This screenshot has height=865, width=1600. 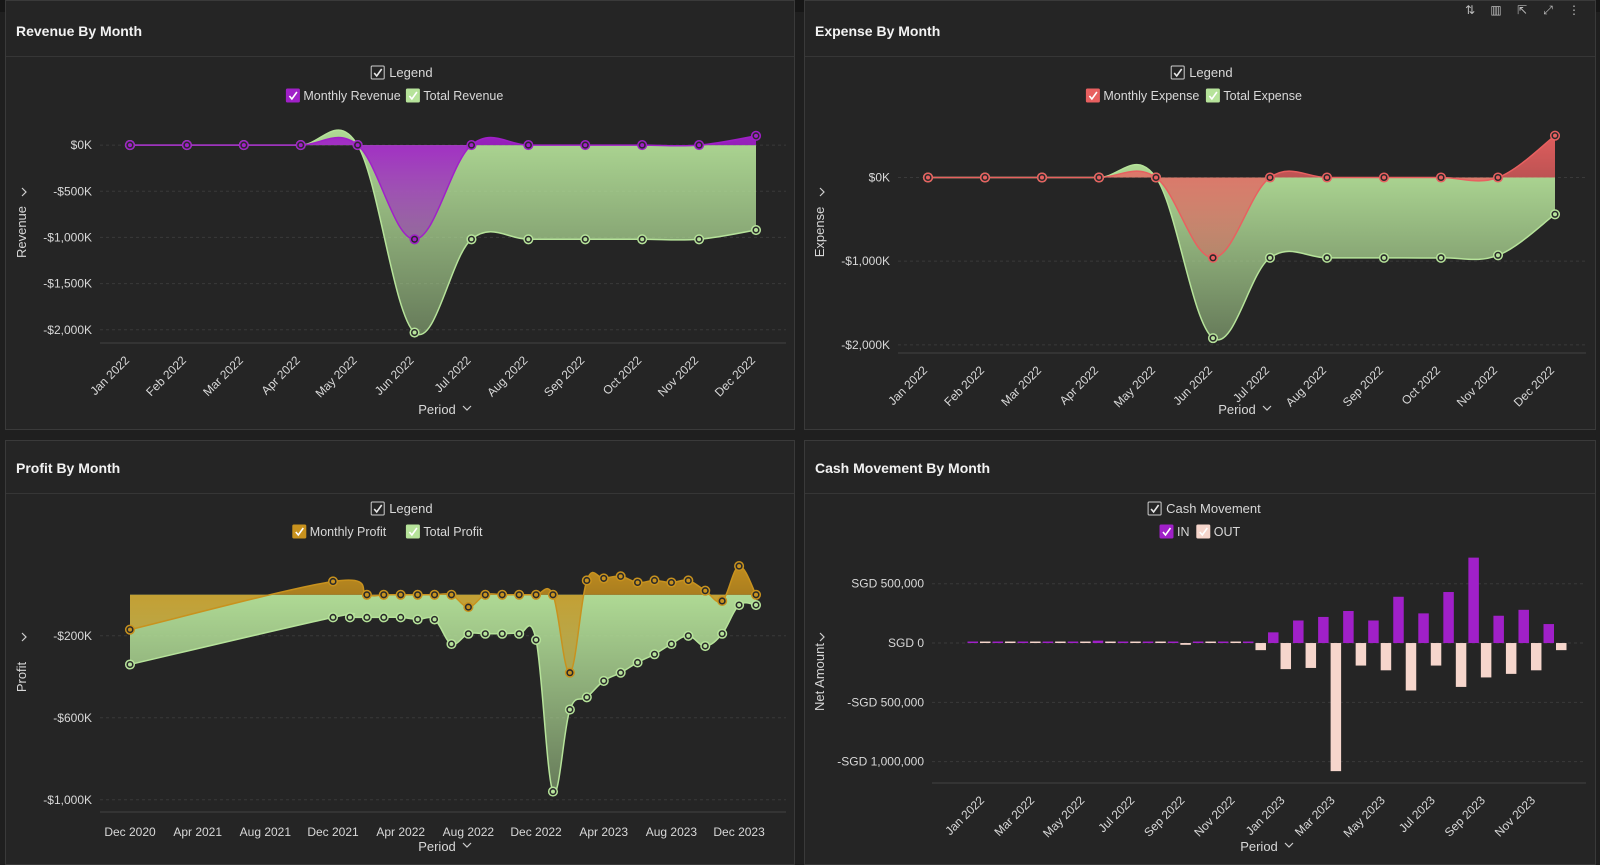 What do you see at coordinates (865, 345) in the screenshot?
I see `y-tick-label: -$2,000K` at bounding box center [865, 345].